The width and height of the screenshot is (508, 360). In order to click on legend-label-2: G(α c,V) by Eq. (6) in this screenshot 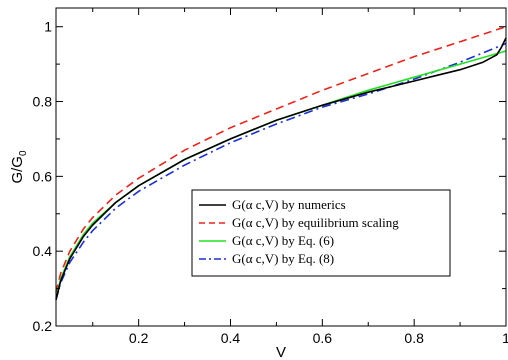, I will do `click(283, 240)`.